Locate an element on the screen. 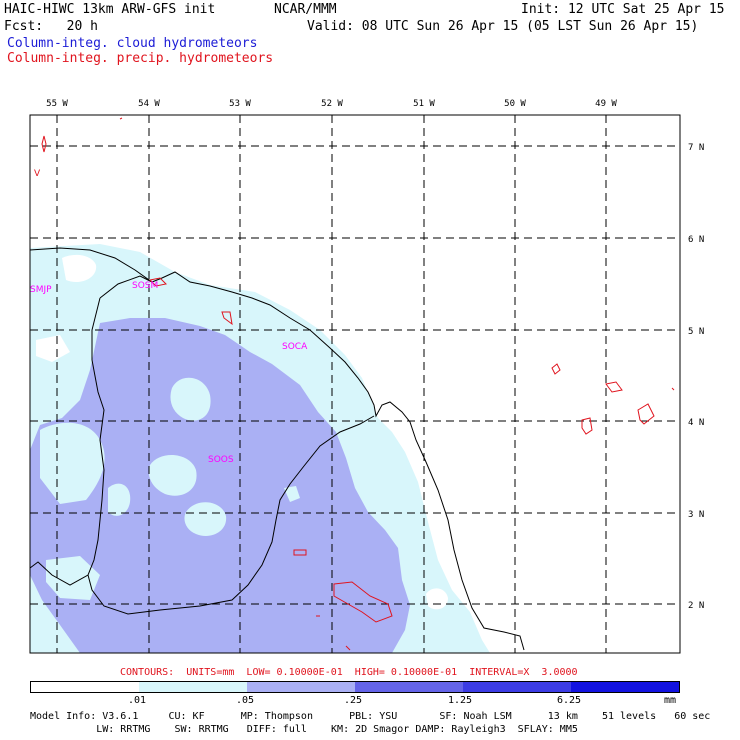 This screenshot has height=740, width=740. lat-label: 7 N is located at coordinates (696, 148).